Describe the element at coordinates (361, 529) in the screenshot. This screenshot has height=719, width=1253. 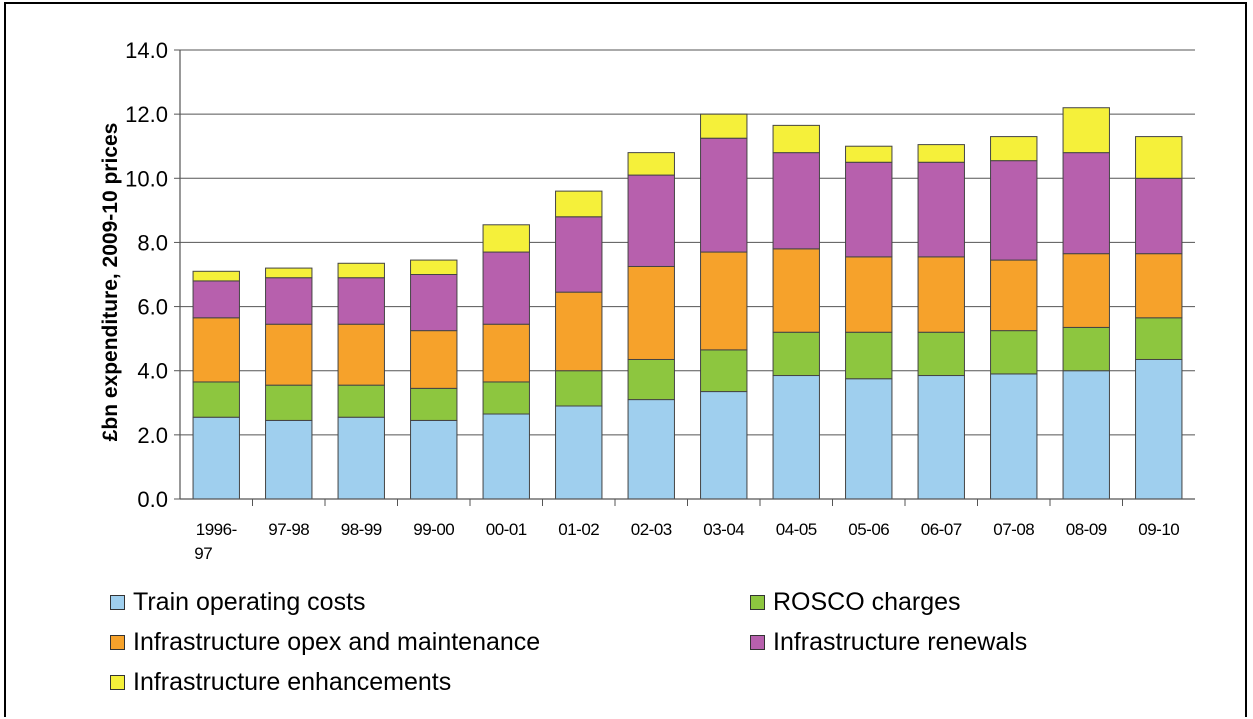
I see `x-tick-label: 98-99` at that location.